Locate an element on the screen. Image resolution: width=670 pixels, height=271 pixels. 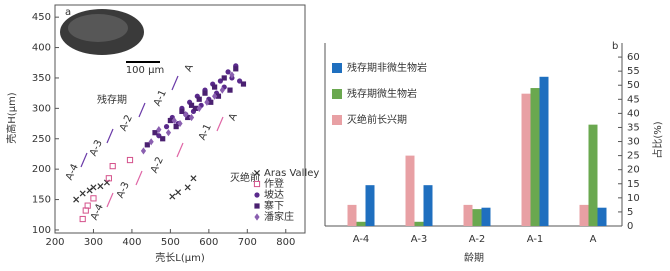
y-axis-title: 壳高H(μm) is located at coordinates (11, 118).